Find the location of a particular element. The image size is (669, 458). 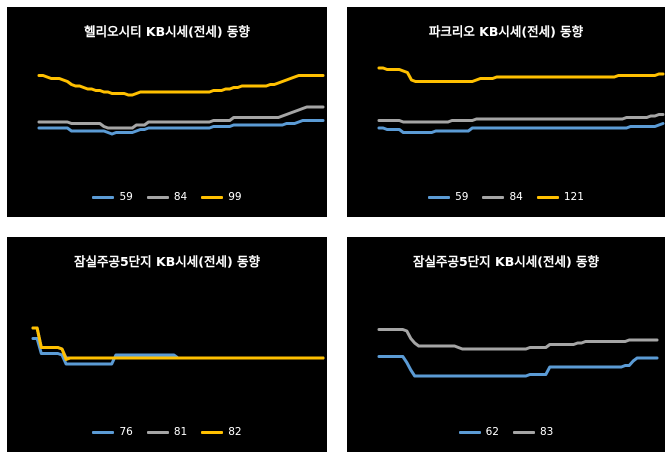

legend-label: 76 is located at coordinates (126, 432).